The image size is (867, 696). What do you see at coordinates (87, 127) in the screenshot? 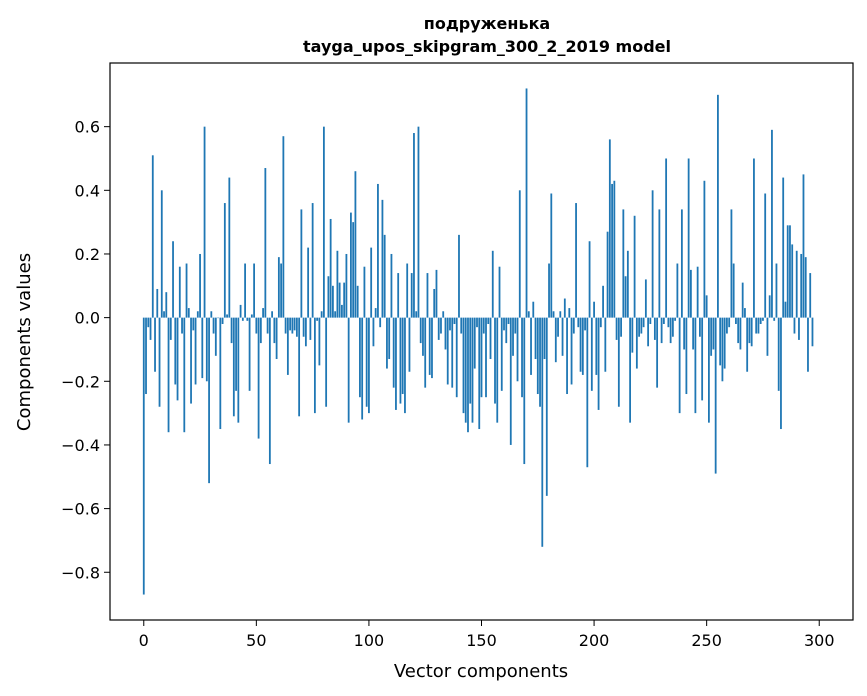
I see `y-tick-label: 0.6` at bounding box center [87, 127].